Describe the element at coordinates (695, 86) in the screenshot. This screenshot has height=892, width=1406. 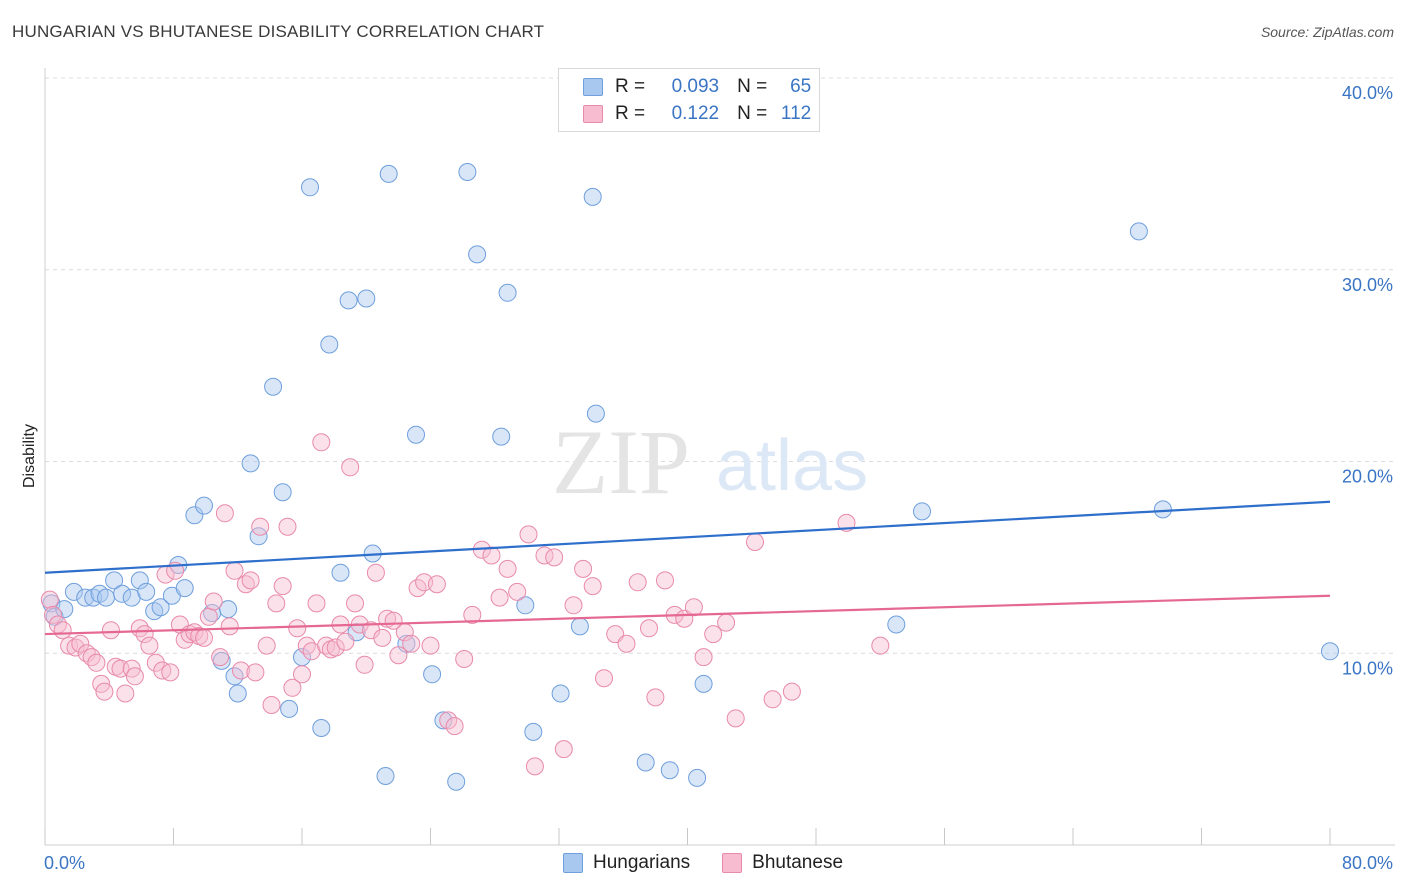
I see `legend-r-value: 0.093` at that location.